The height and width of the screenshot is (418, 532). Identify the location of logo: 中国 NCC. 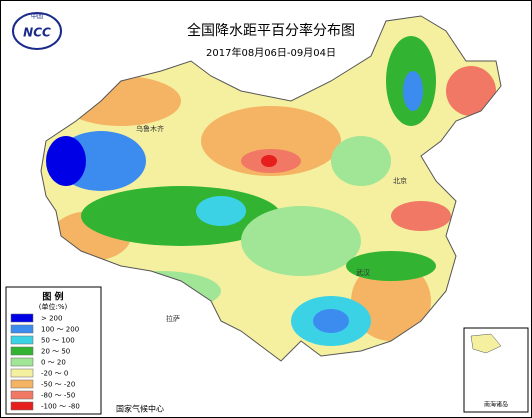
(37, 31).